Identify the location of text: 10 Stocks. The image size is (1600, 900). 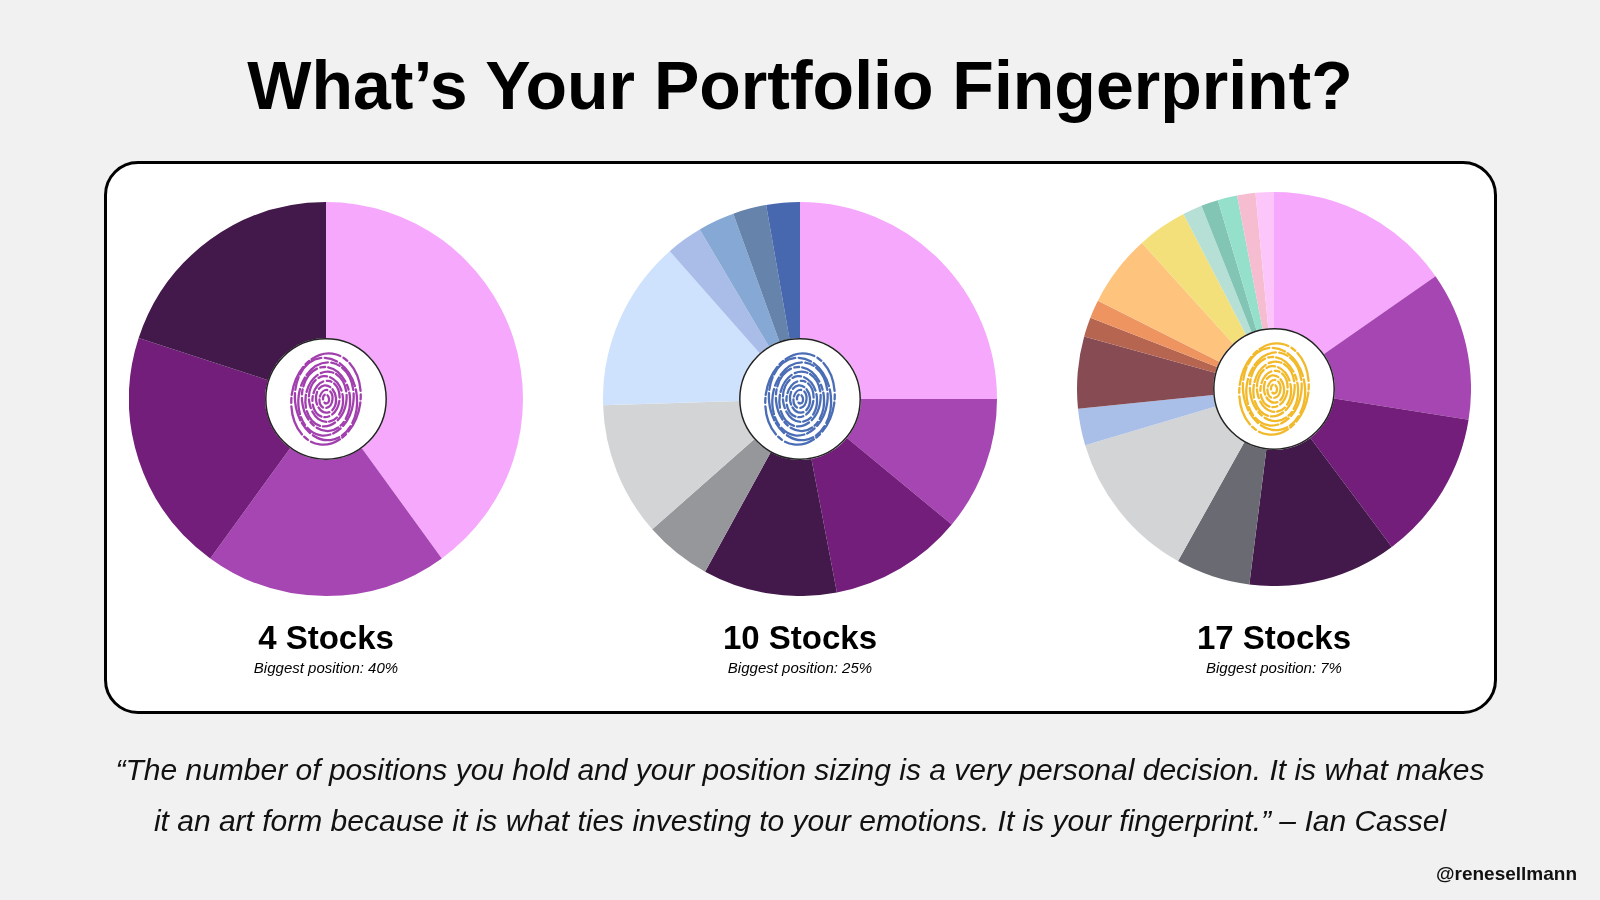
(800, 638).